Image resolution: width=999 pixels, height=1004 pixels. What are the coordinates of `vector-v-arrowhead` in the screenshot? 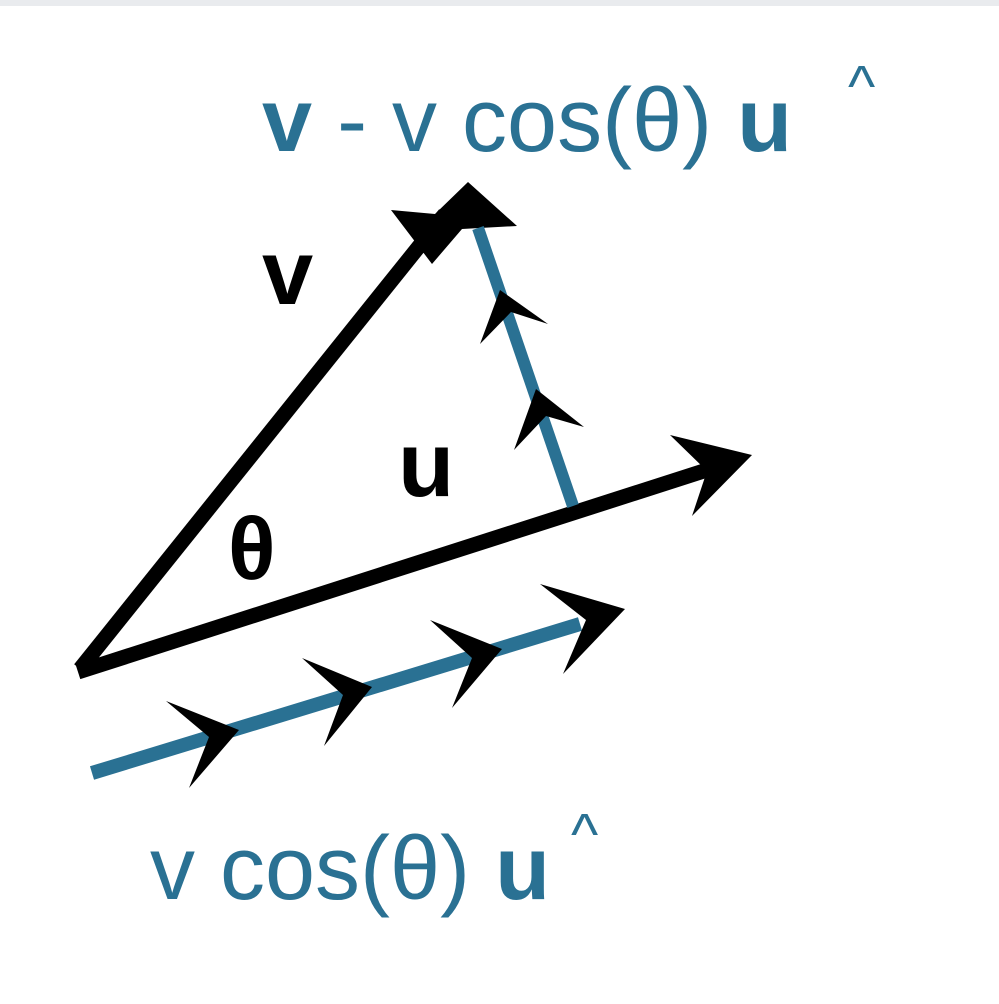 It's located at (454, 223).